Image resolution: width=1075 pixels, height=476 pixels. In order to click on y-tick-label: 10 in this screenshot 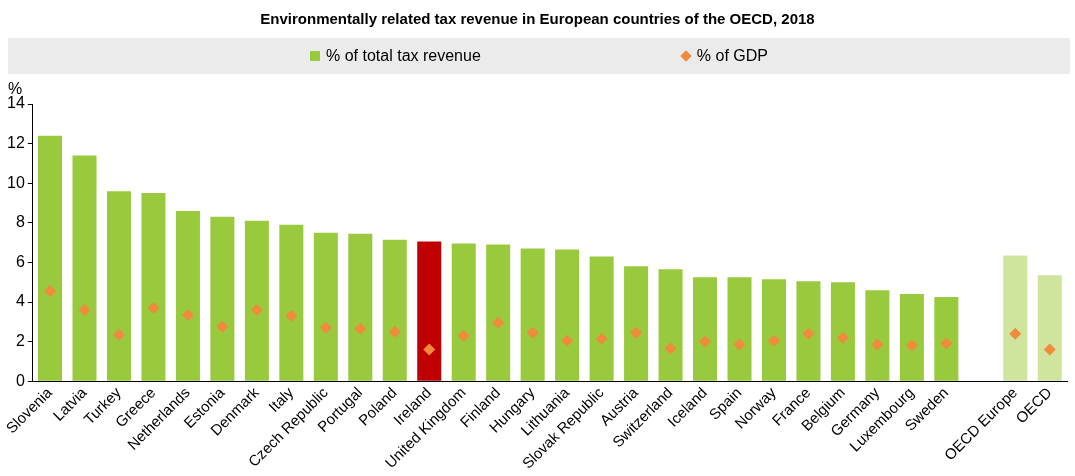, I will do `click(16, 182)`.